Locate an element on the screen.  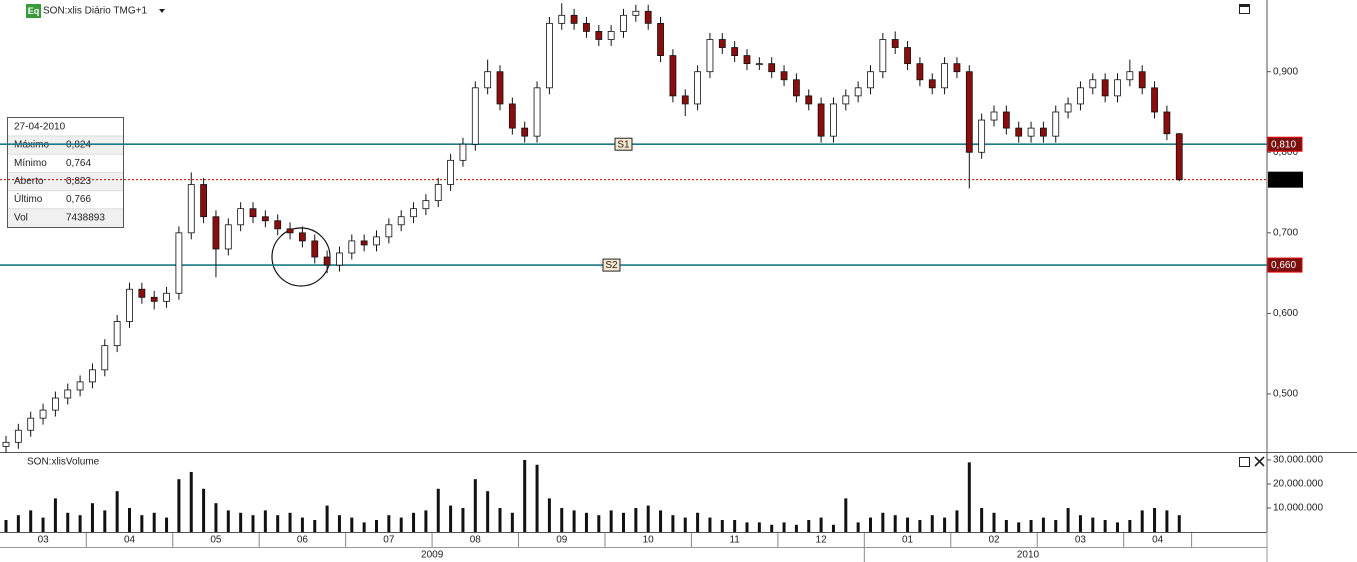
year-label: 2009 is located at coordinates (432, 555).